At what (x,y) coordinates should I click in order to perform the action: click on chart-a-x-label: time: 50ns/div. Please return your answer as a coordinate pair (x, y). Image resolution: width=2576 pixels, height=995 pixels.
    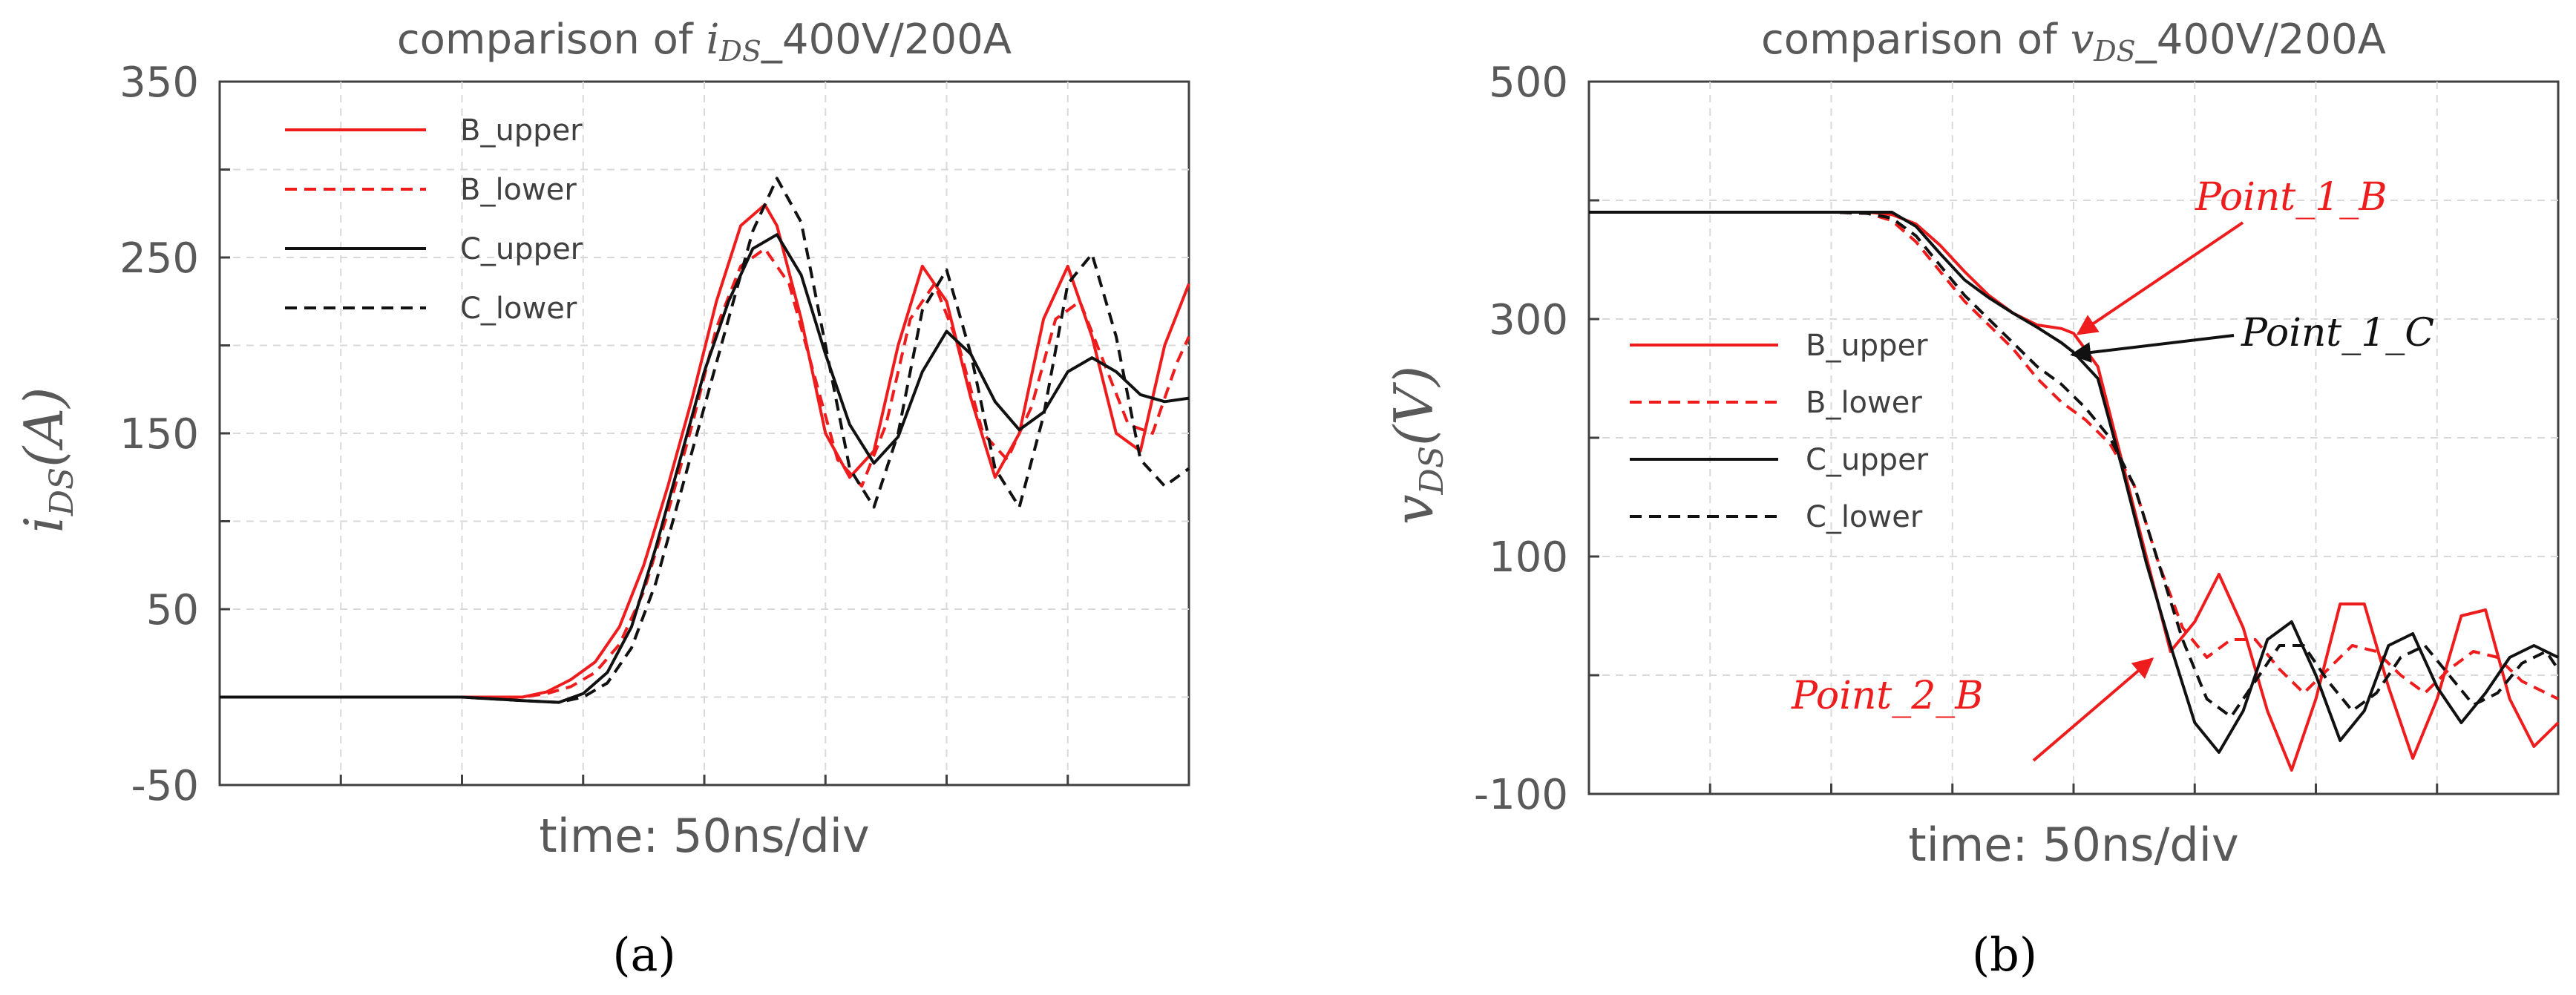
    Looking at the image, I should click on (704, 836).